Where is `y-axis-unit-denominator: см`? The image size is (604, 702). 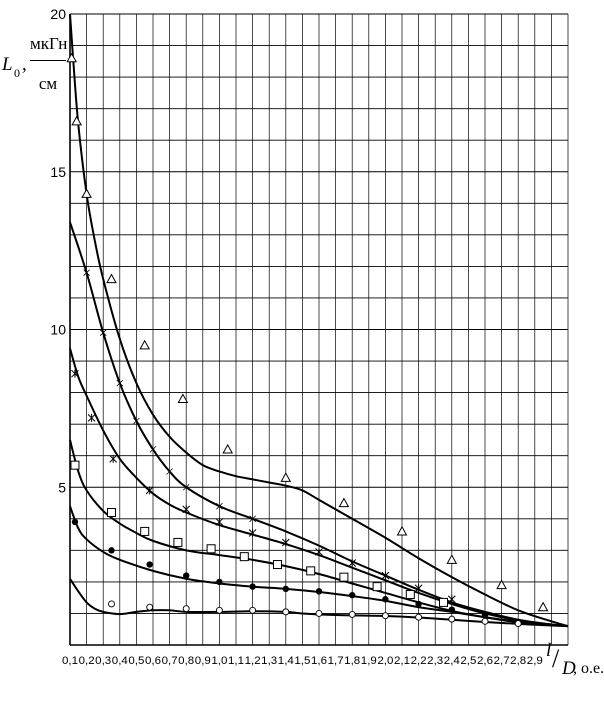
y-axis-unit-denominator: см is located at coordinates (48, 83).